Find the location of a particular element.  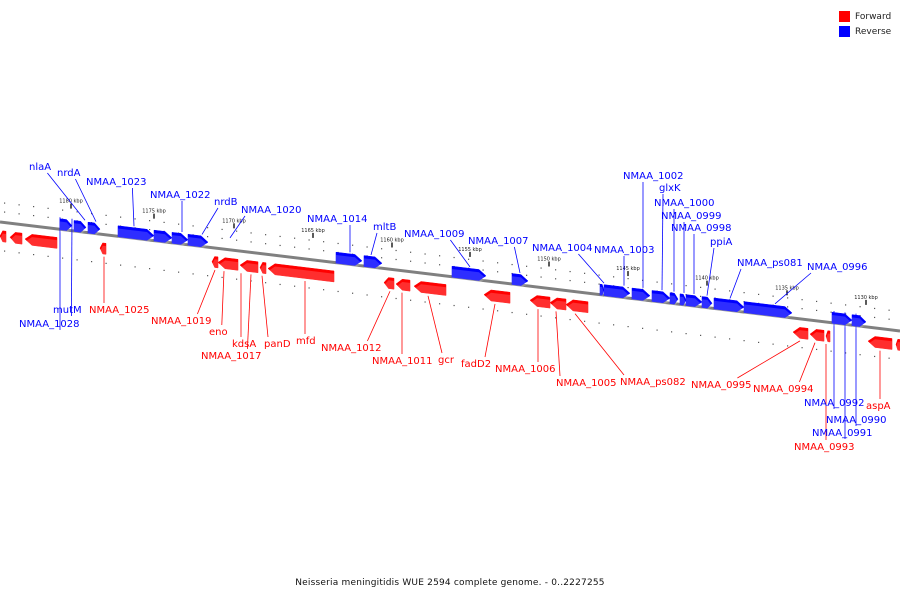

legend-forward-label: Forward is located at coordinates (873, 16).